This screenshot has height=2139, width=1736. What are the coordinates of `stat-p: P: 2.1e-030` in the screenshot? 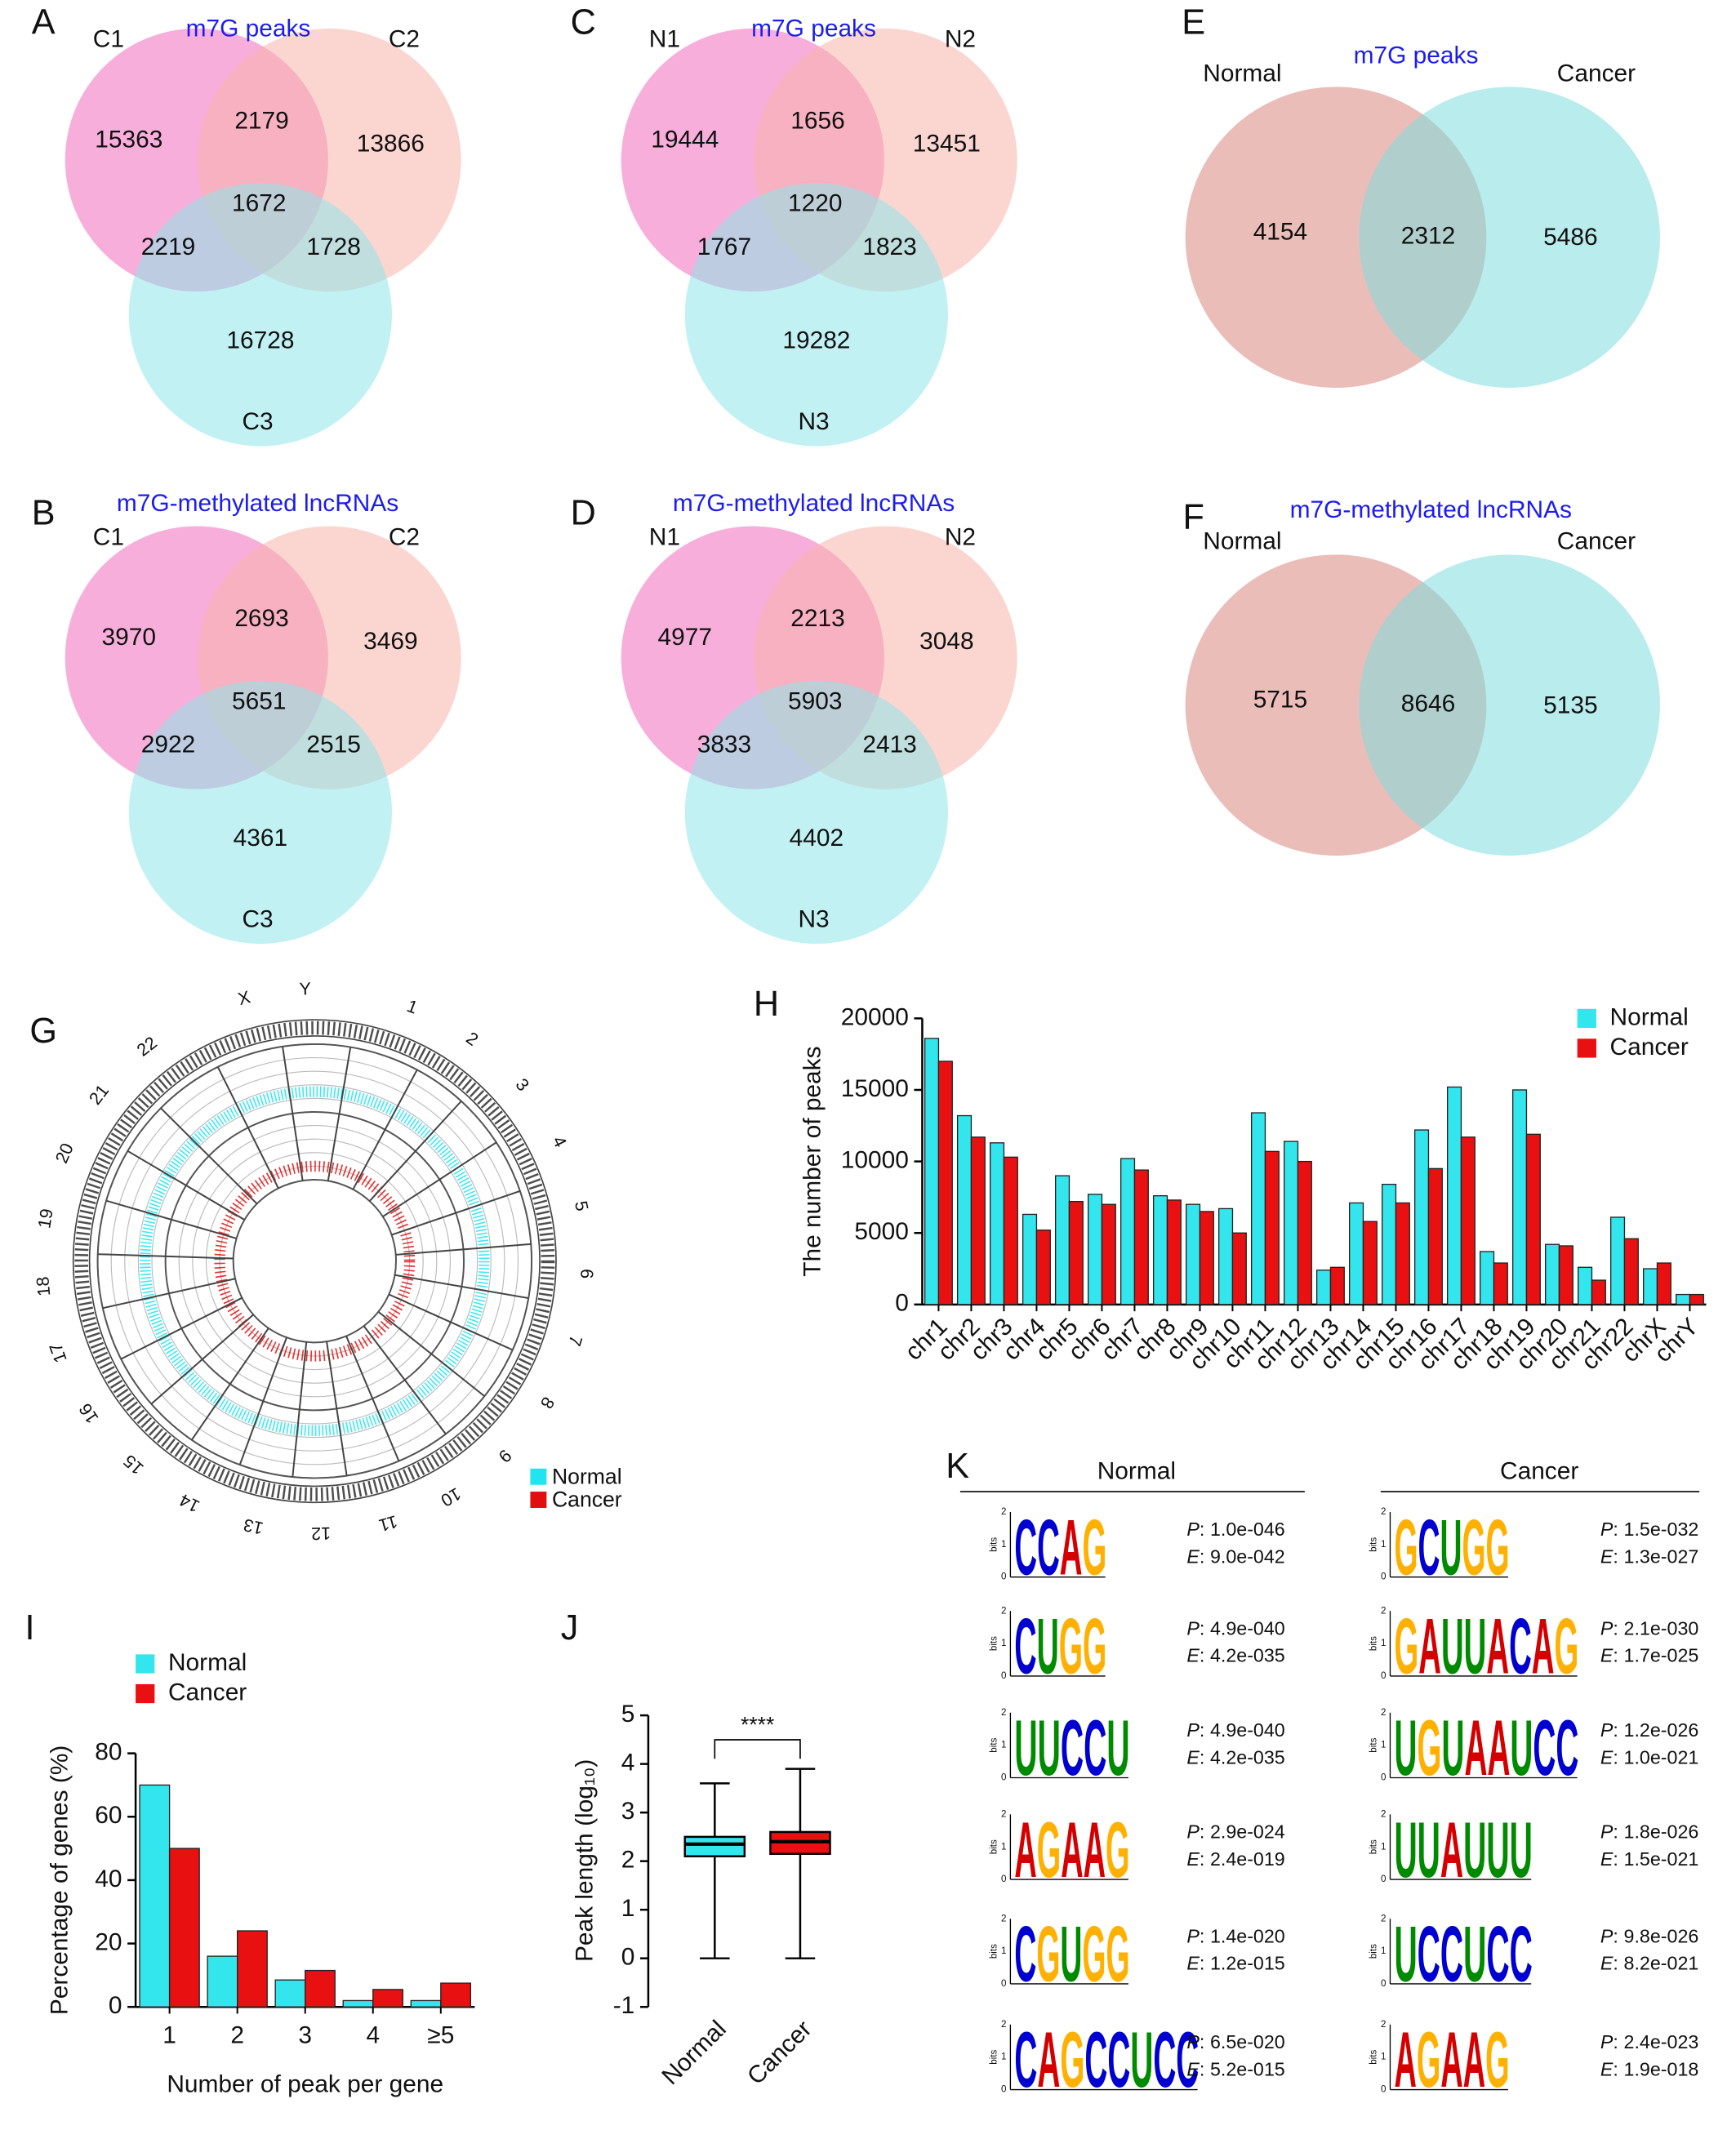 It's located at (1649, 1628).